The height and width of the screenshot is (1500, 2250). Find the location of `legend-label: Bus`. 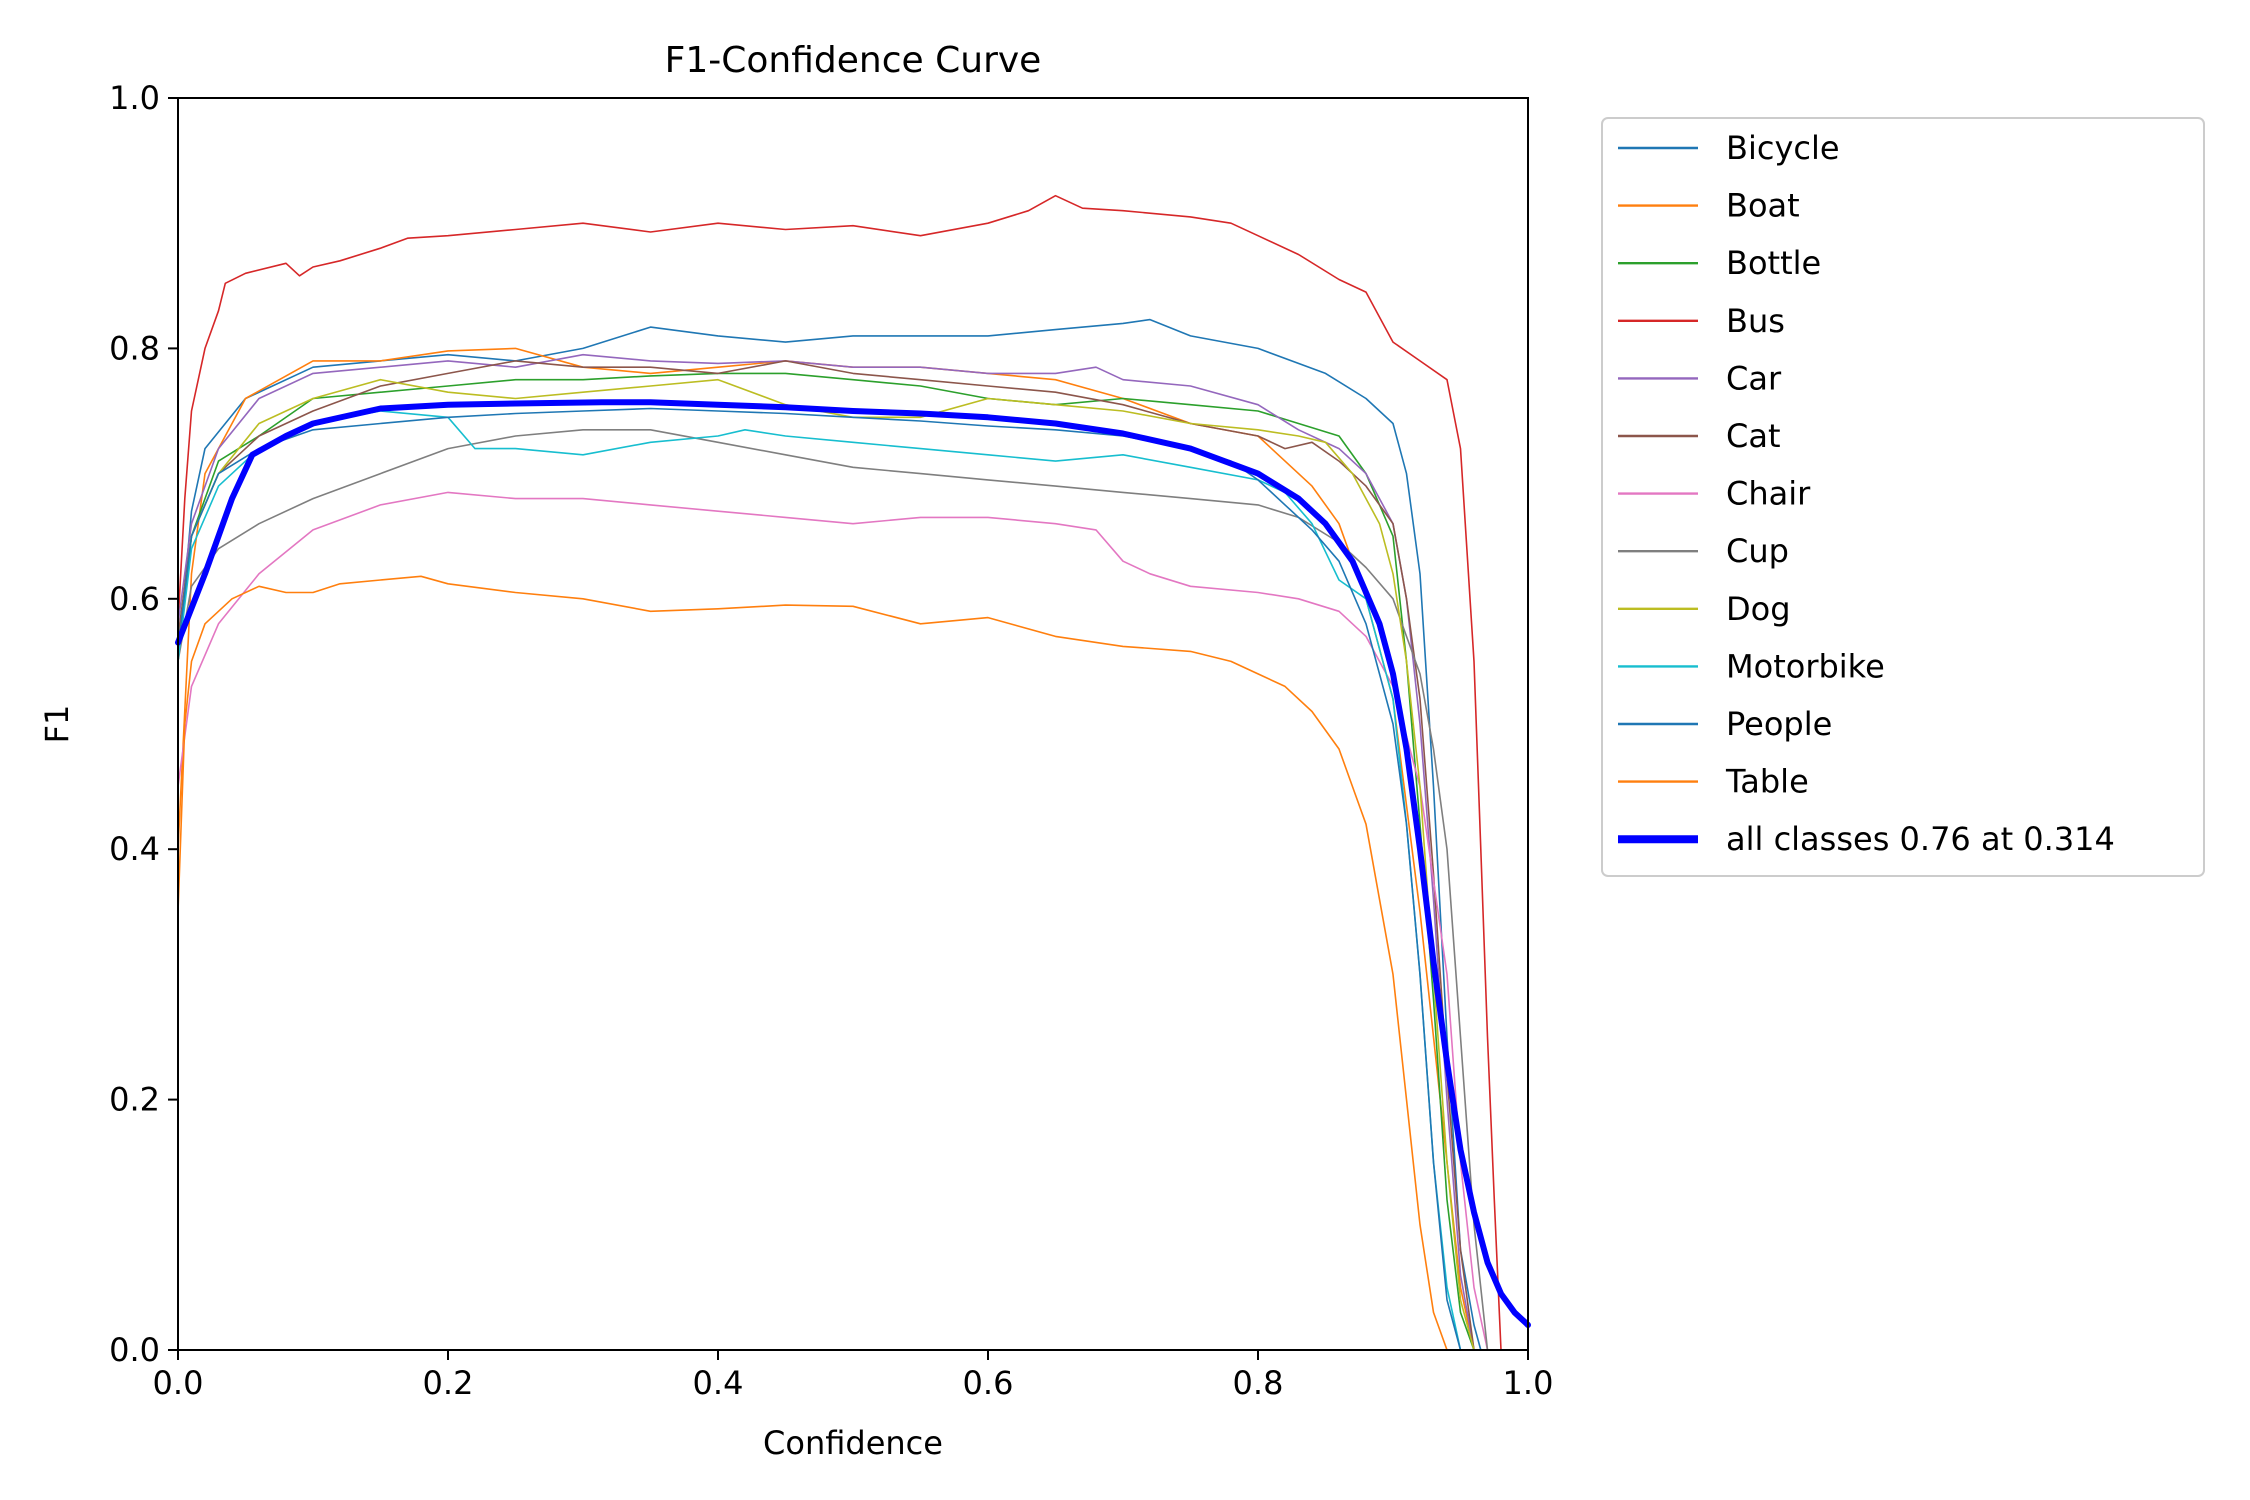

legend-label: Bus is located at coordinates (1755, 321).